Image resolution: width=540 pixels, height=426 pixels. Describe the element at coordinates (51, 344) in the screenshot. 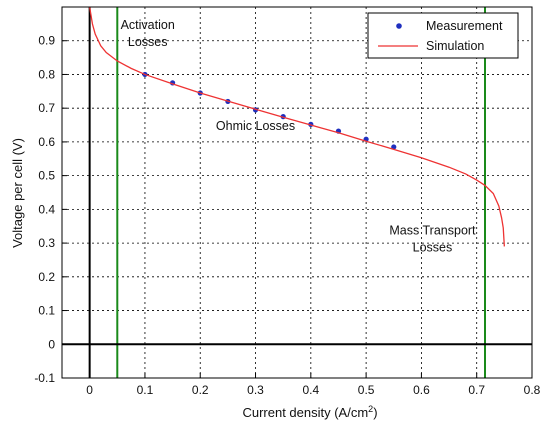

I see `y-tick-label: 0` at that location.